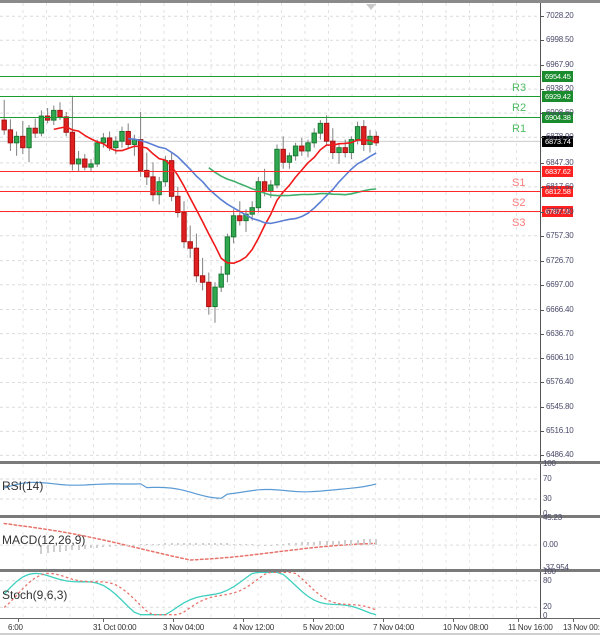 Image resolution: width=600 pixels, height=636 pixels. I want to click on rsi-label: RSI(14), so click(23, 486).